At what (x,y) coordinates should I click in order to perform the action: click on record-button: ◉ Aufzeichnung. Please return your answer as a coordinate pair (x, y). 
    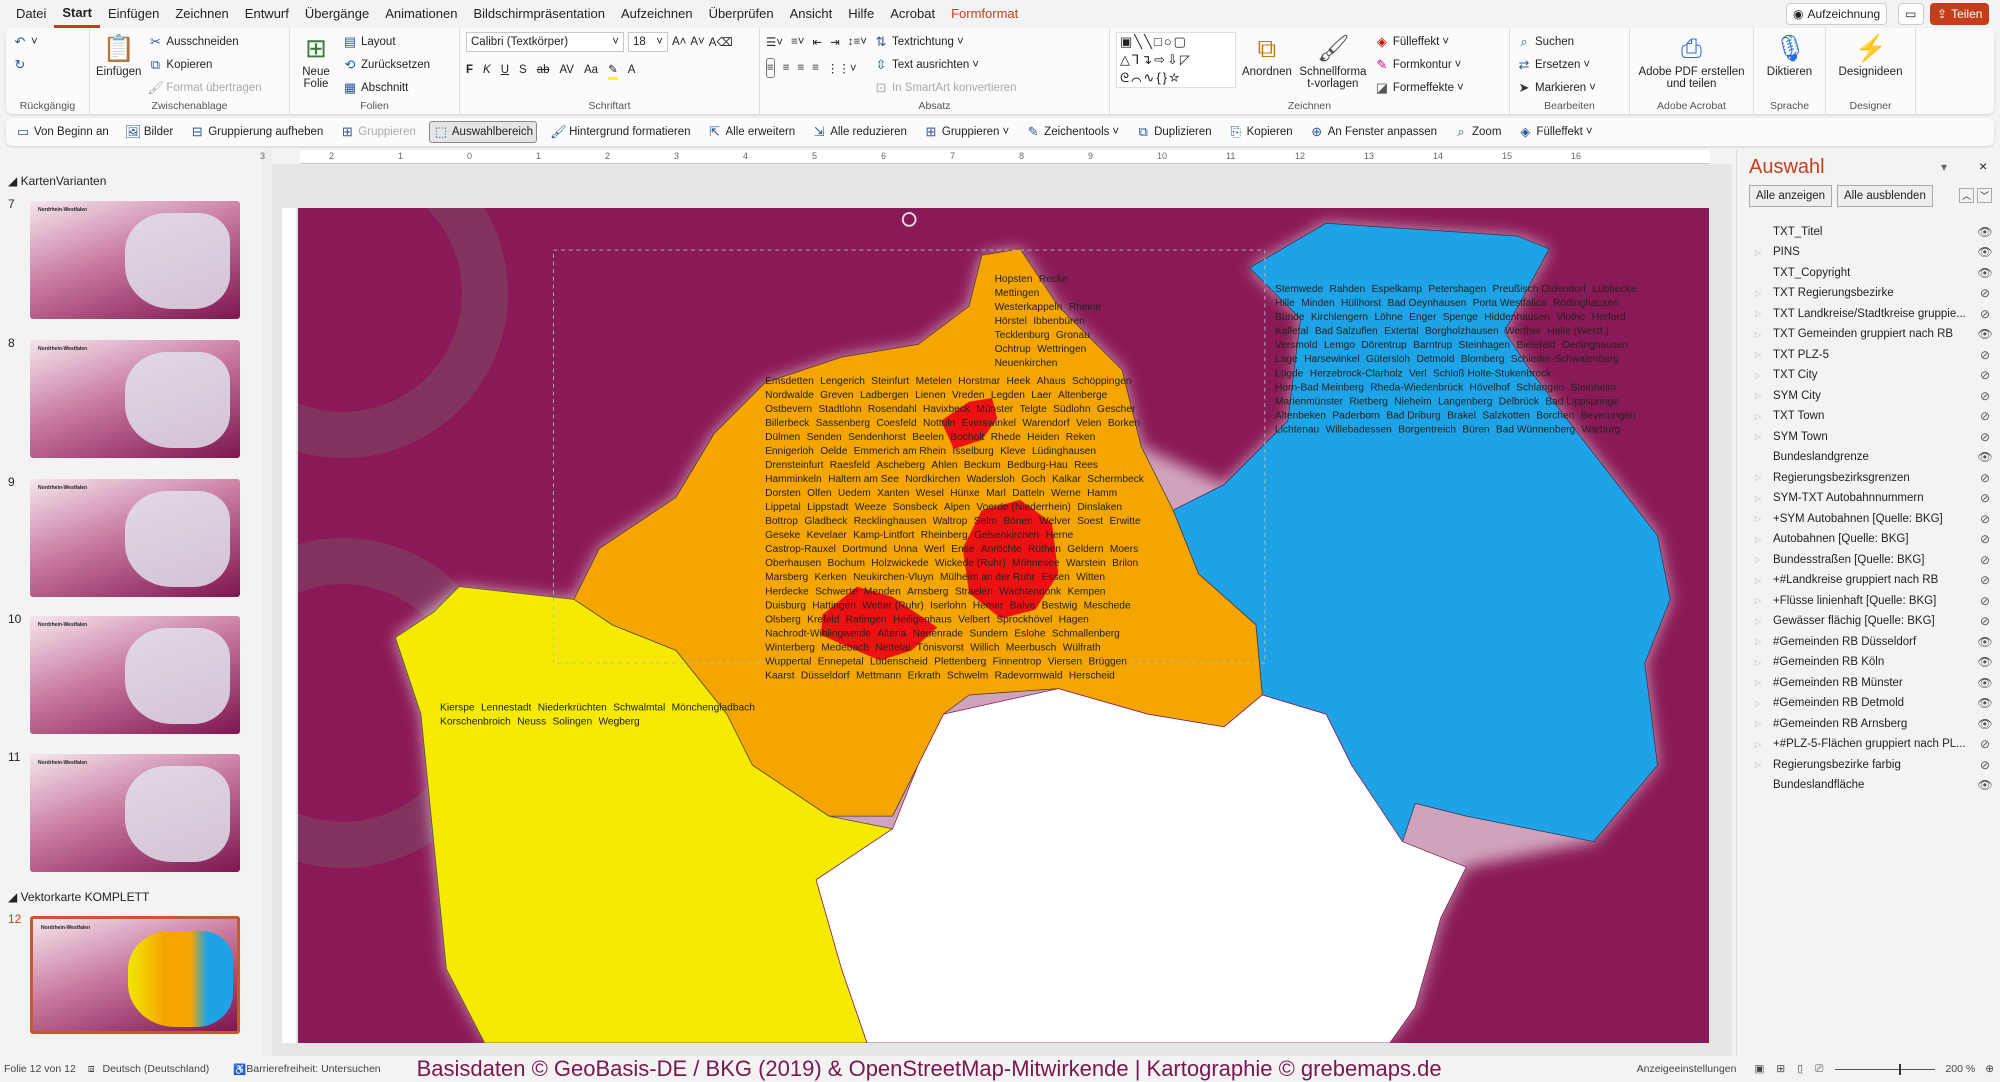
    Looking at the image, I should click on (1837, 14).